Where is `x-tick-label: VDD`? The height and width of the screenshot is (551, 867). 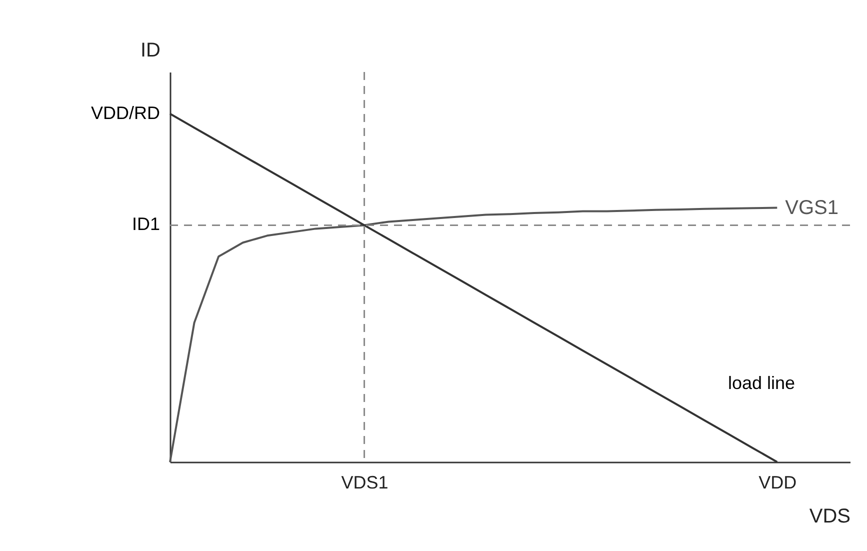 x-tick-label: VDD is located at coordinates (777, 482).